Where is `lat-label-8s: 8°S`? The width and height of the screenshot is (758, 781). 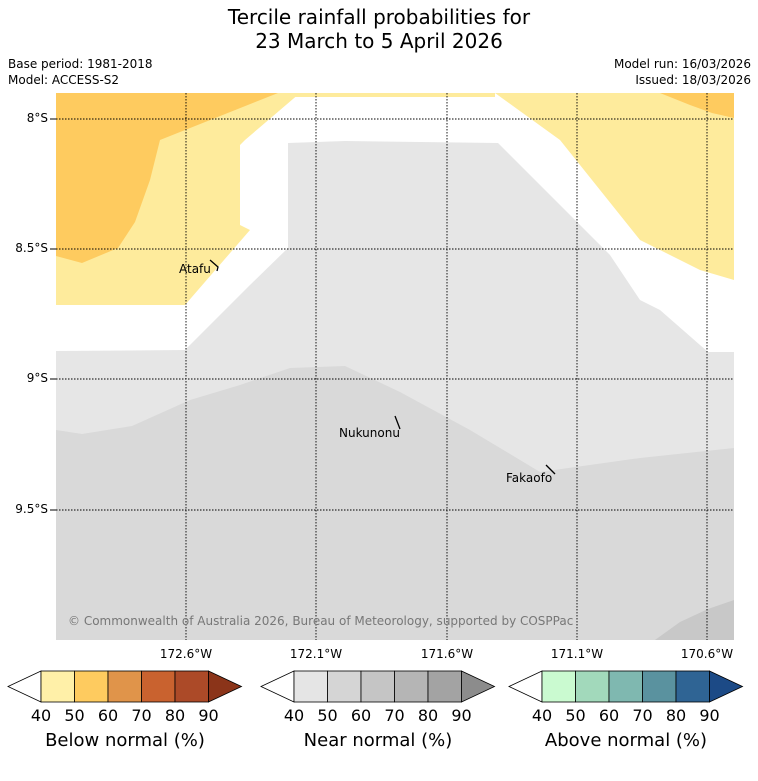
lat-label-8s: 8°S is located at coordinates (37, 118).